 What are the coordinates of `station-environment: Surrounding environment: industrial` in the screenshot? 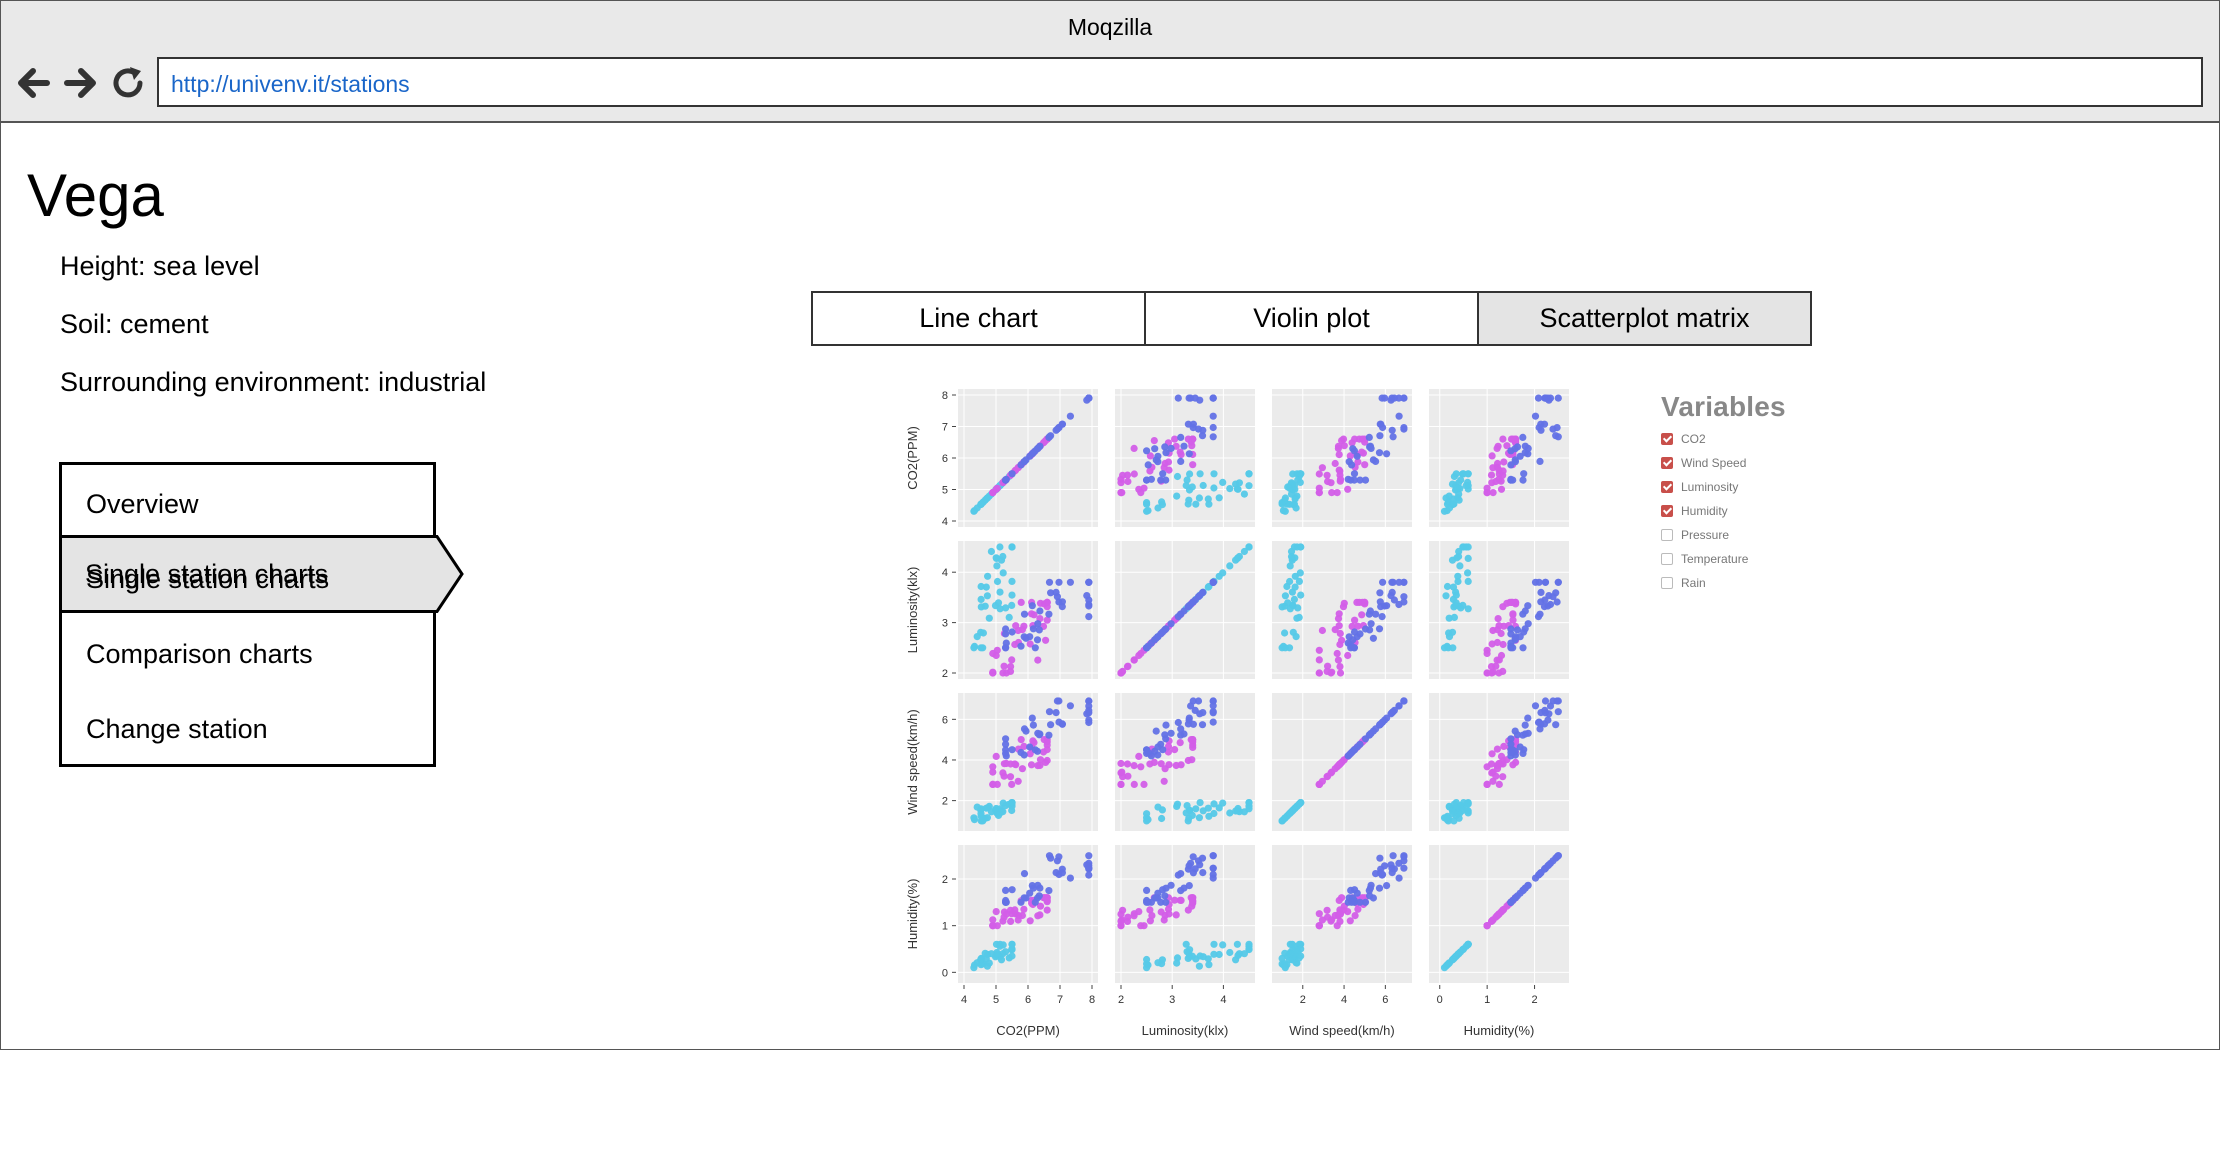 It's located at (273, 382).